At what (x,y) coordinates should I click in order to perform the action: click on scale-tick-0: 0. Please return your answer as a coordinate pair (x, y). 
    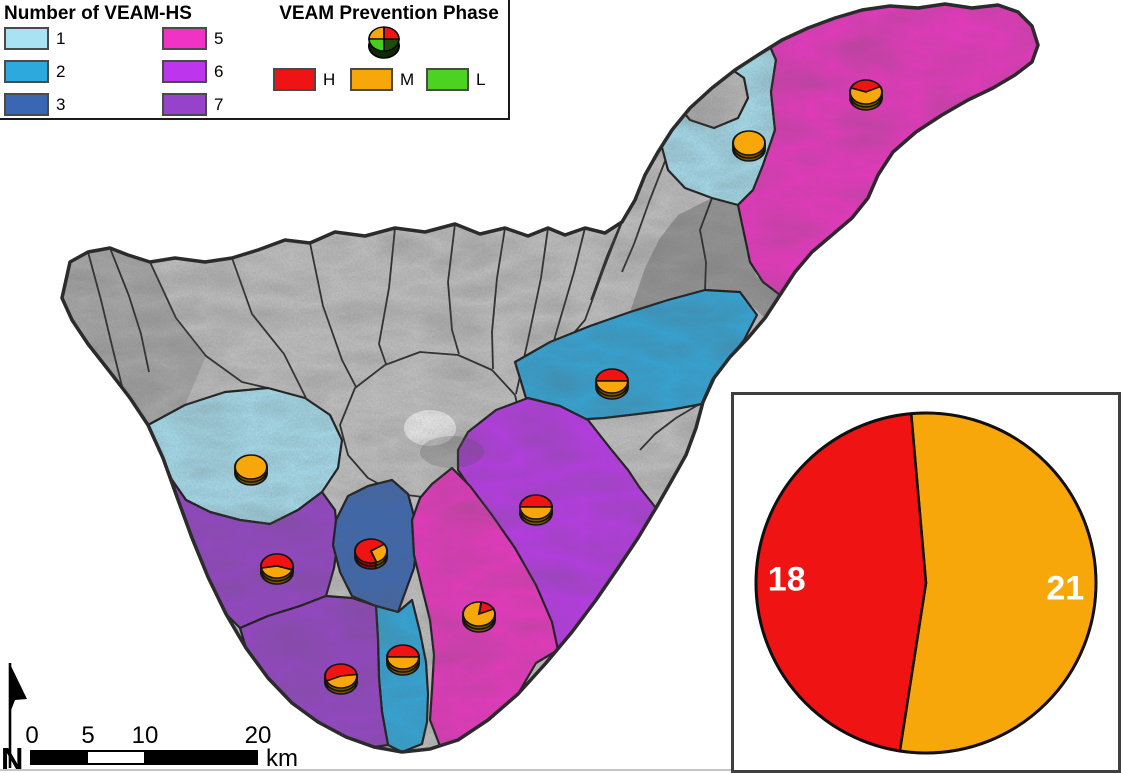
    Looking at the image, I should click on (32, 735).